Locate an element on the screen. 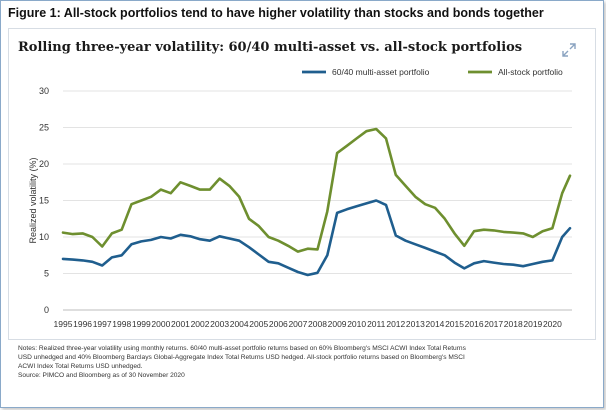 This screenshot has height=410, width=606. y-axis-label: Realized volatility (%) is located at coordinates (33, 200).